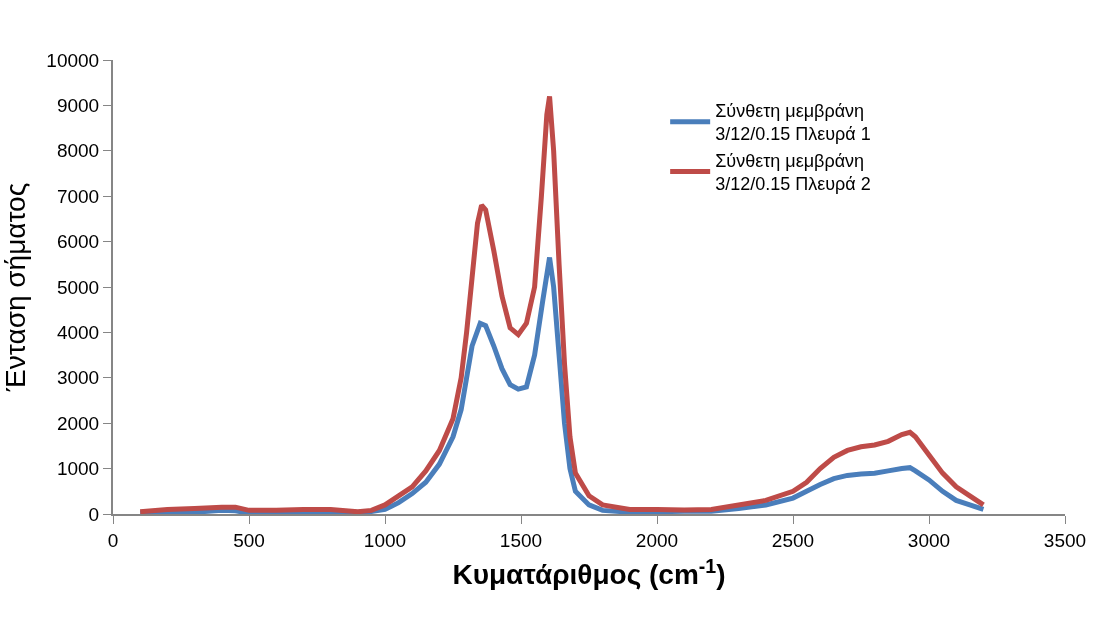 Image resolution: width=1105 pixels, height=624 pixels. What do you see at coordinates (78, 469) in the screenshot?
I see `y-tick-label: 1000` at bounding box center [78, 469].